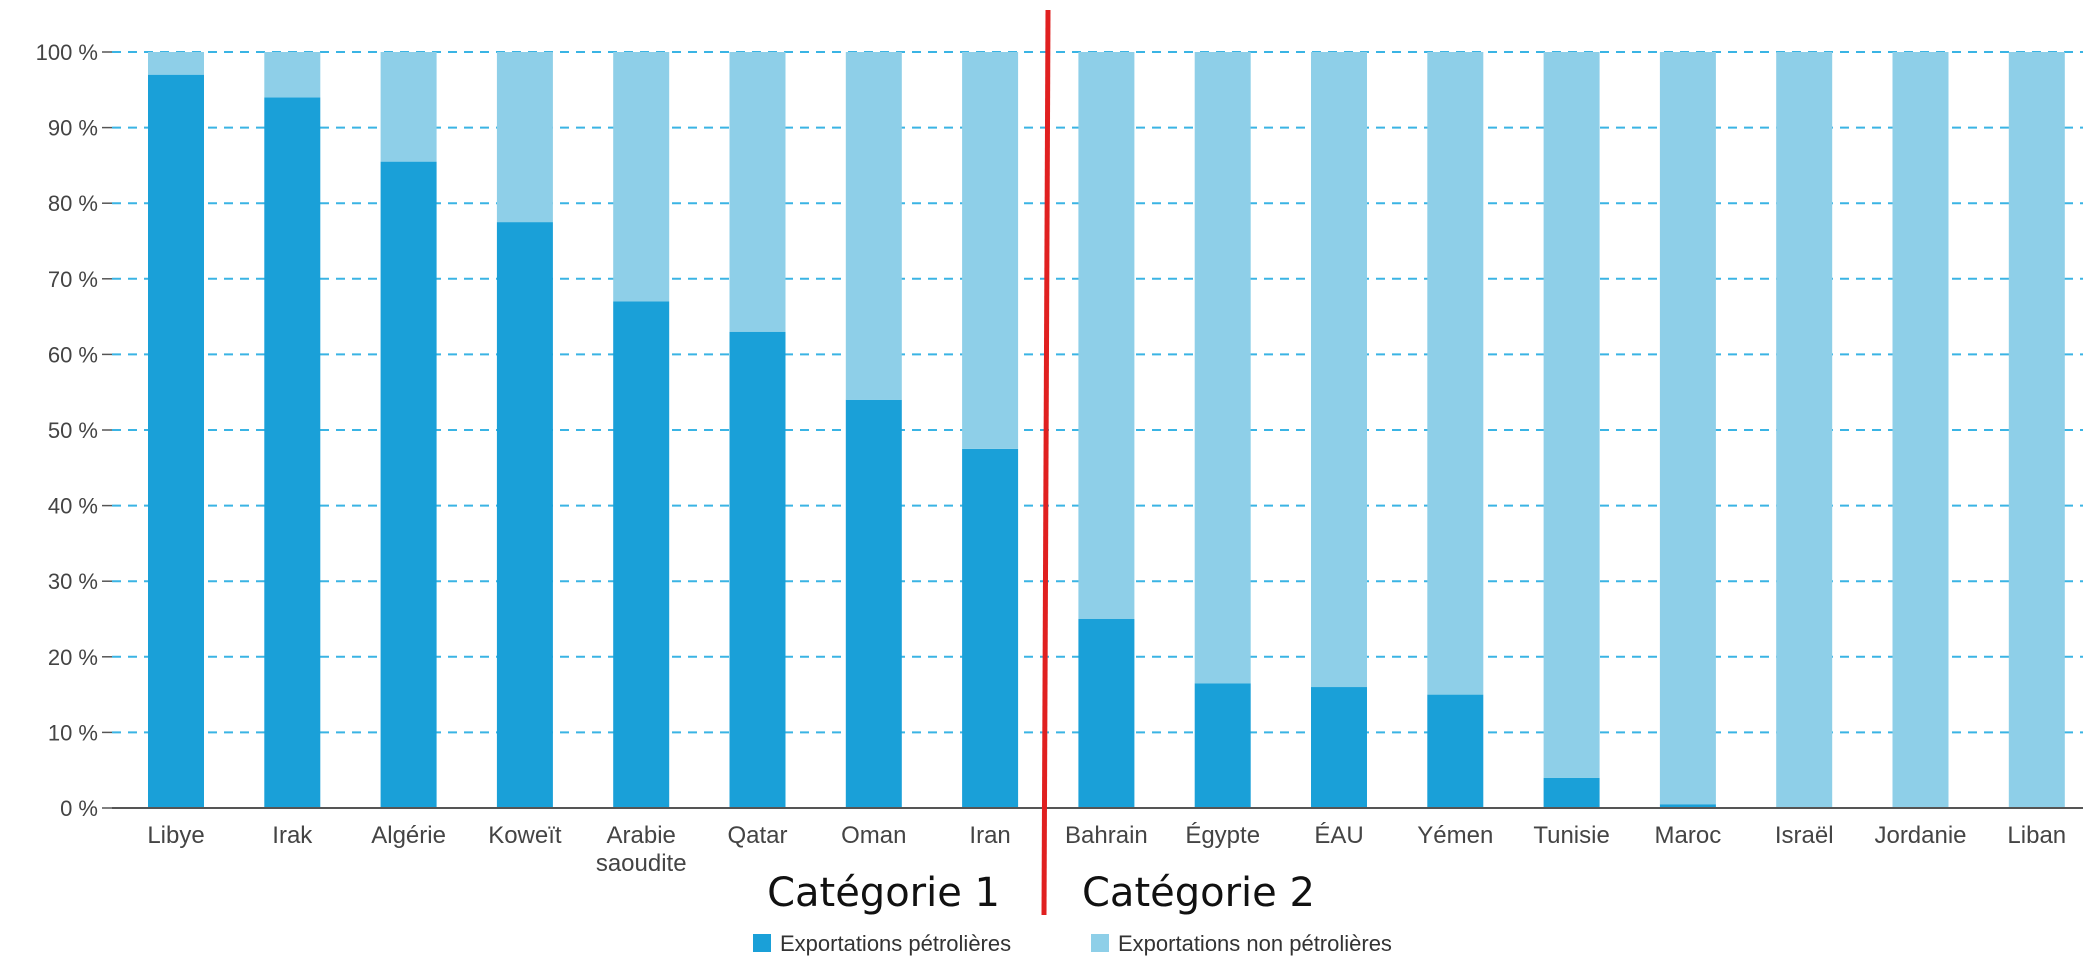  What do you see at coordinates (73, 506) in the screenshot?
I see `y-tick-label: 40 %` at bounding box center [73, 506].